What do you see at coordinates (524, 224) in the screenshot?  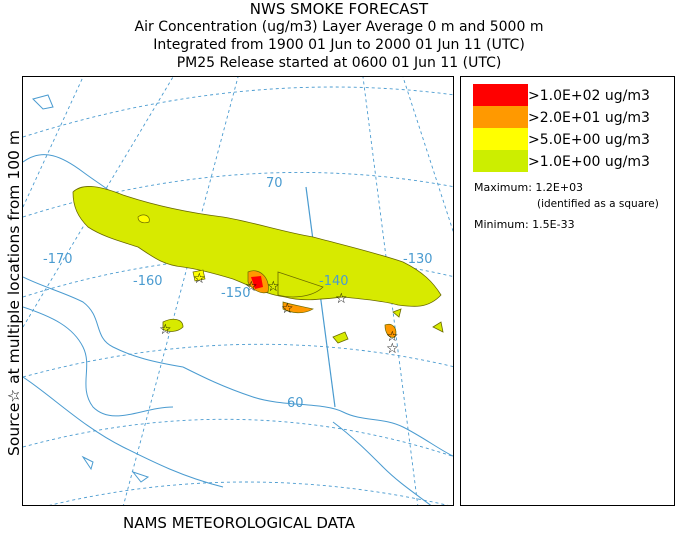 I see `legend-minimum: Minimum: 1.5E-33` at bounding box center [524, 224].